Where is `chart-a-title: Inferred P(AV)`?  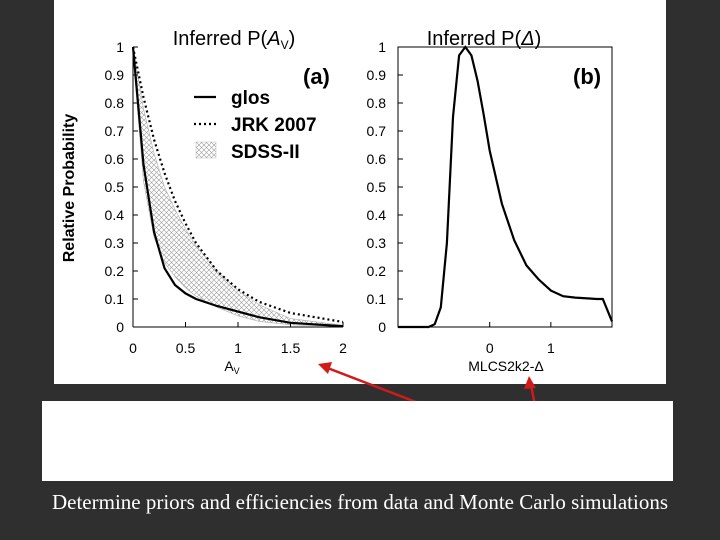 chart-a-title: Inferred P(AV) is located at coordinates (234, 40).